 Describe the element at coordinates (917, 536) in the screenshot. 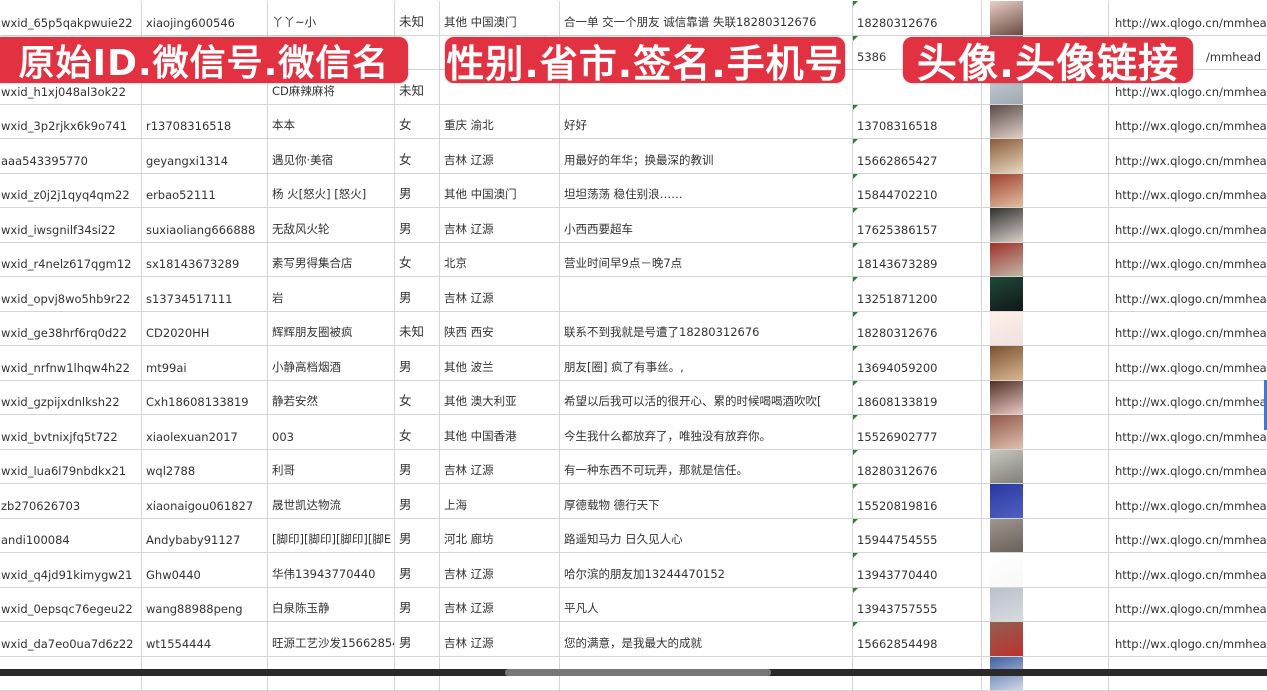

I see `phone-cell: 15944754555` at that location.